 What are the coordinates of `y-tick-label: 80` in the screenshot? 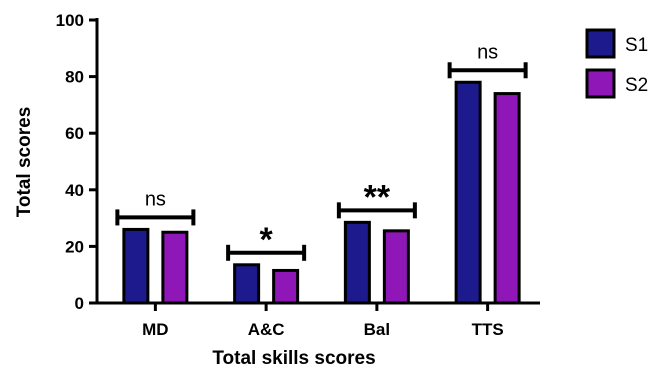 It's located at (74, 77).